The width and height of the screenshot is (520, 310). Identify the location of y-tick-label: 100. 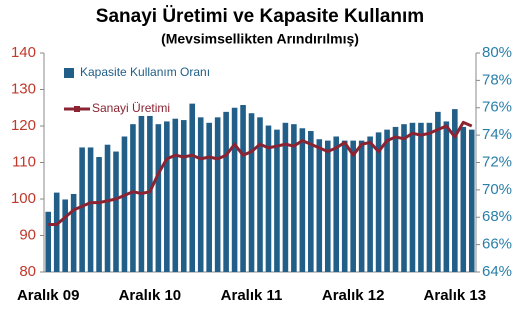
(23, 198).